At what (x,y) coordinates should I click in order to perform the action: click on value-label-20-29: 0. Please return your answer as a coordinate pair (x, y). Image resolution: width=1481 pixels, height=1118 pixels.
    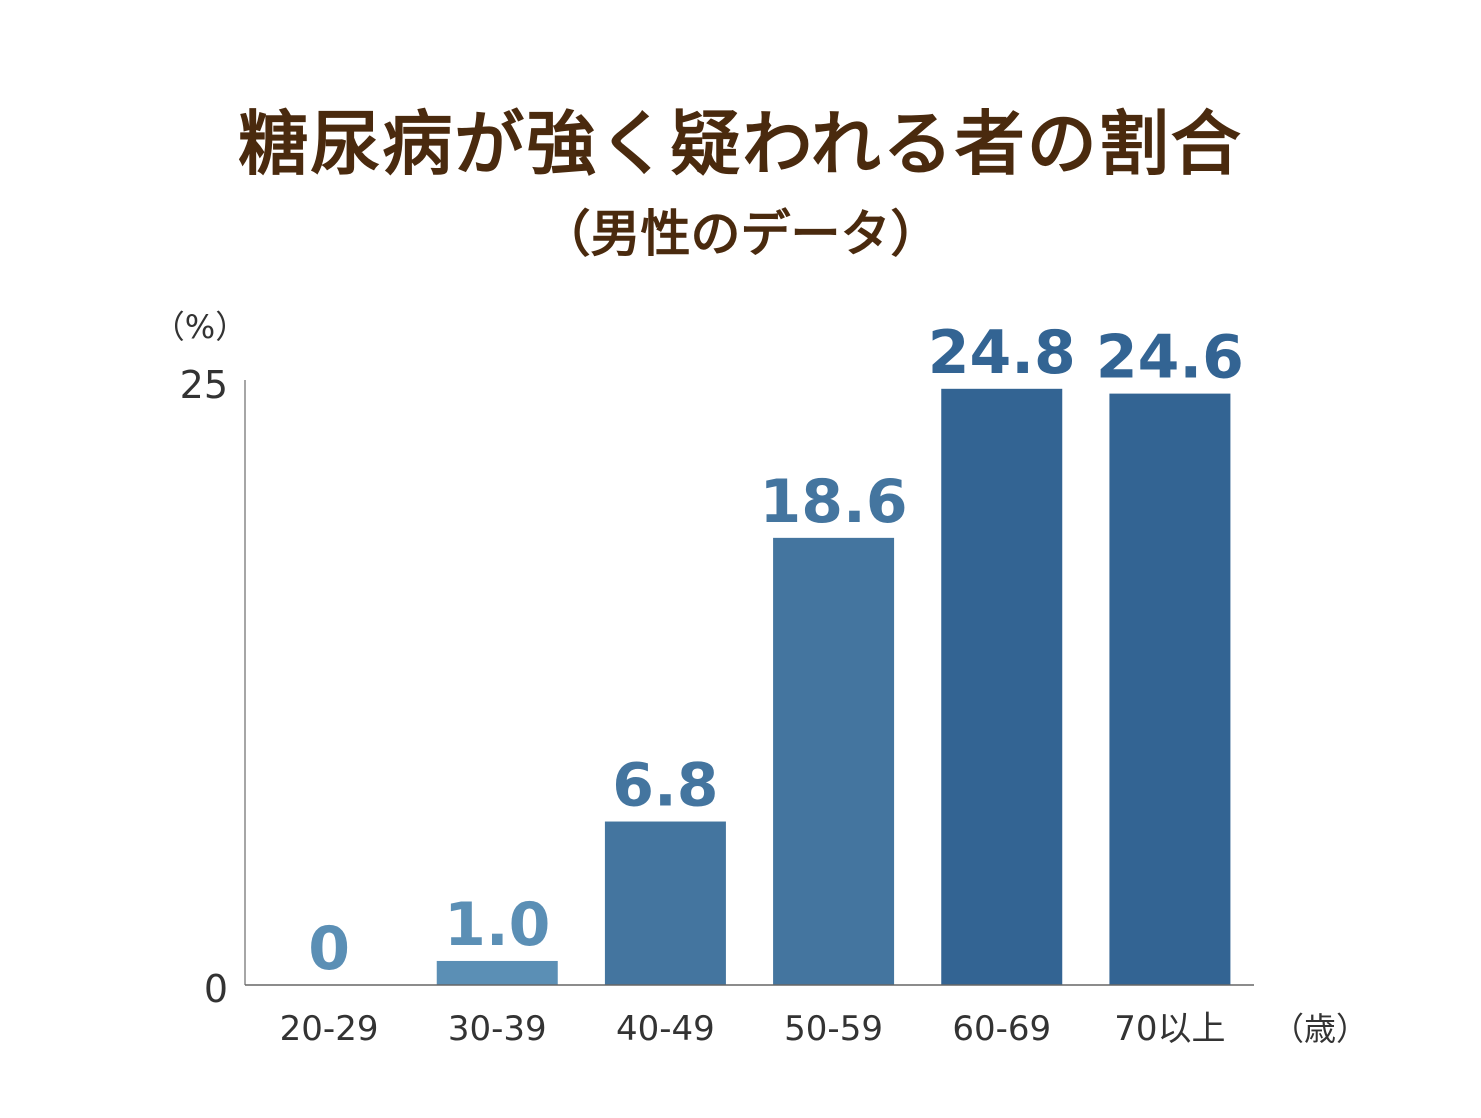
    Looking at the image, I should click on (329, 949).